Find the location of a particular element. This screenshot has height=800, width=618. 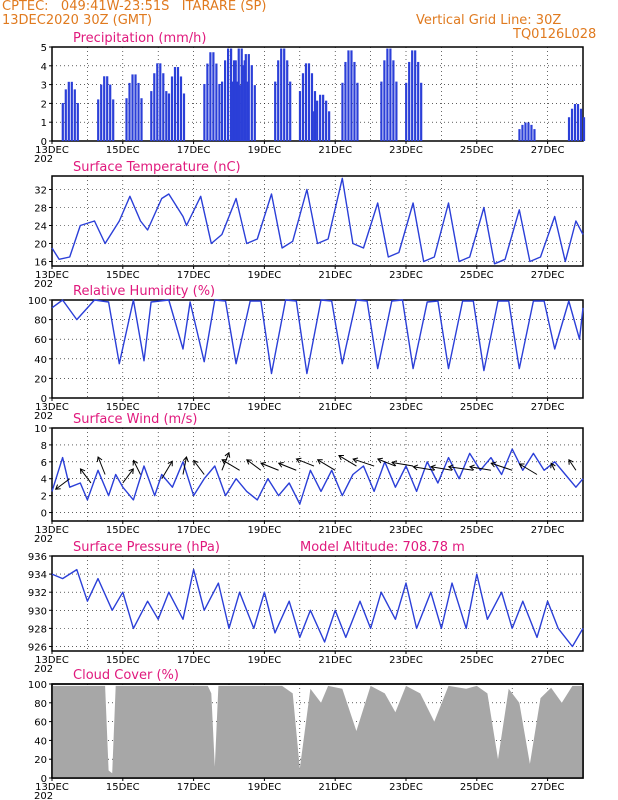

header-grid-note: Vertical Grid Line: 30Z is located at coordinates (489, 20).